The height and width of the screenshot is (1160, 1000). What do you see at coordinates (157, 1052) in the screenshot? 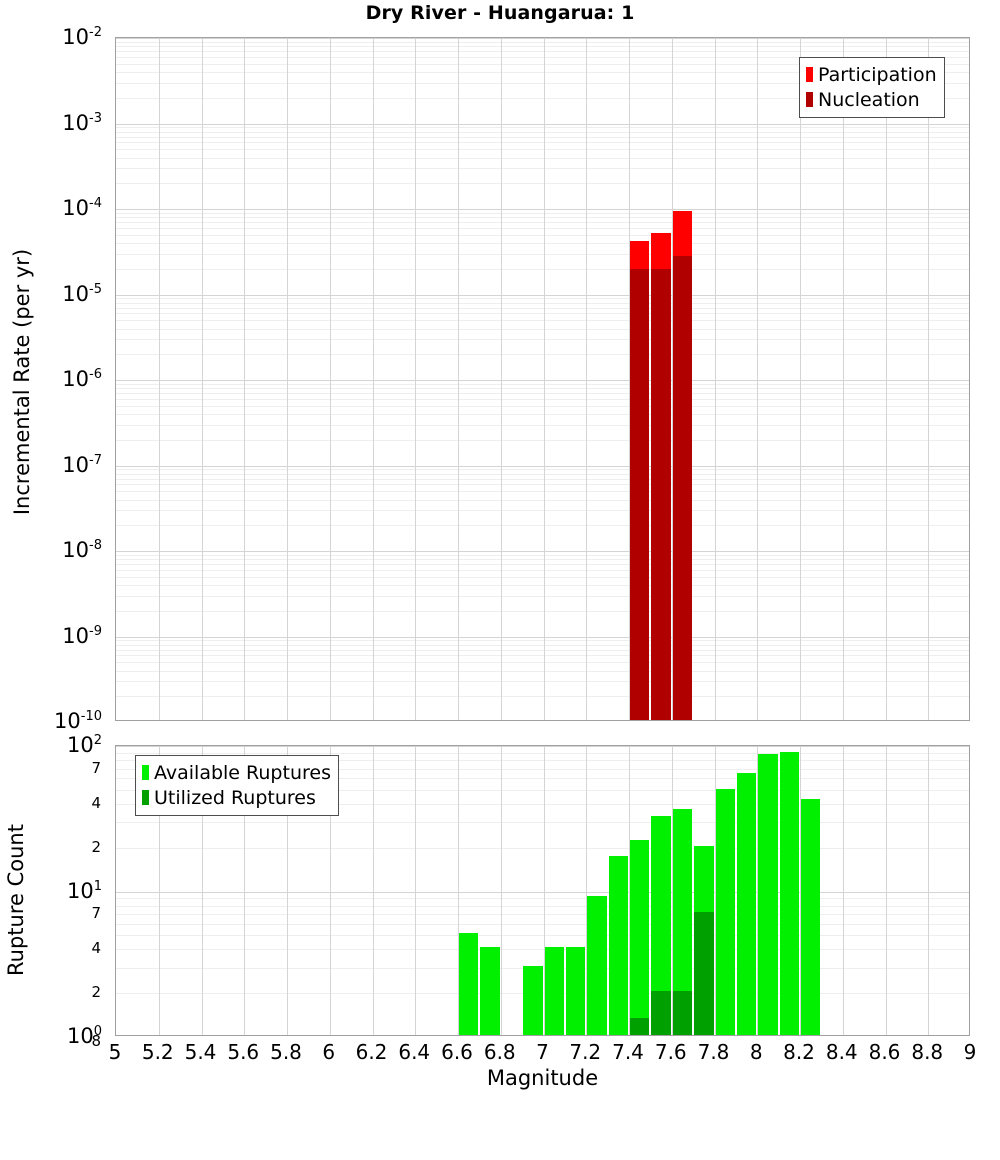
I see `x-tick-label: 5.2` at bounding box center [157, 1052].